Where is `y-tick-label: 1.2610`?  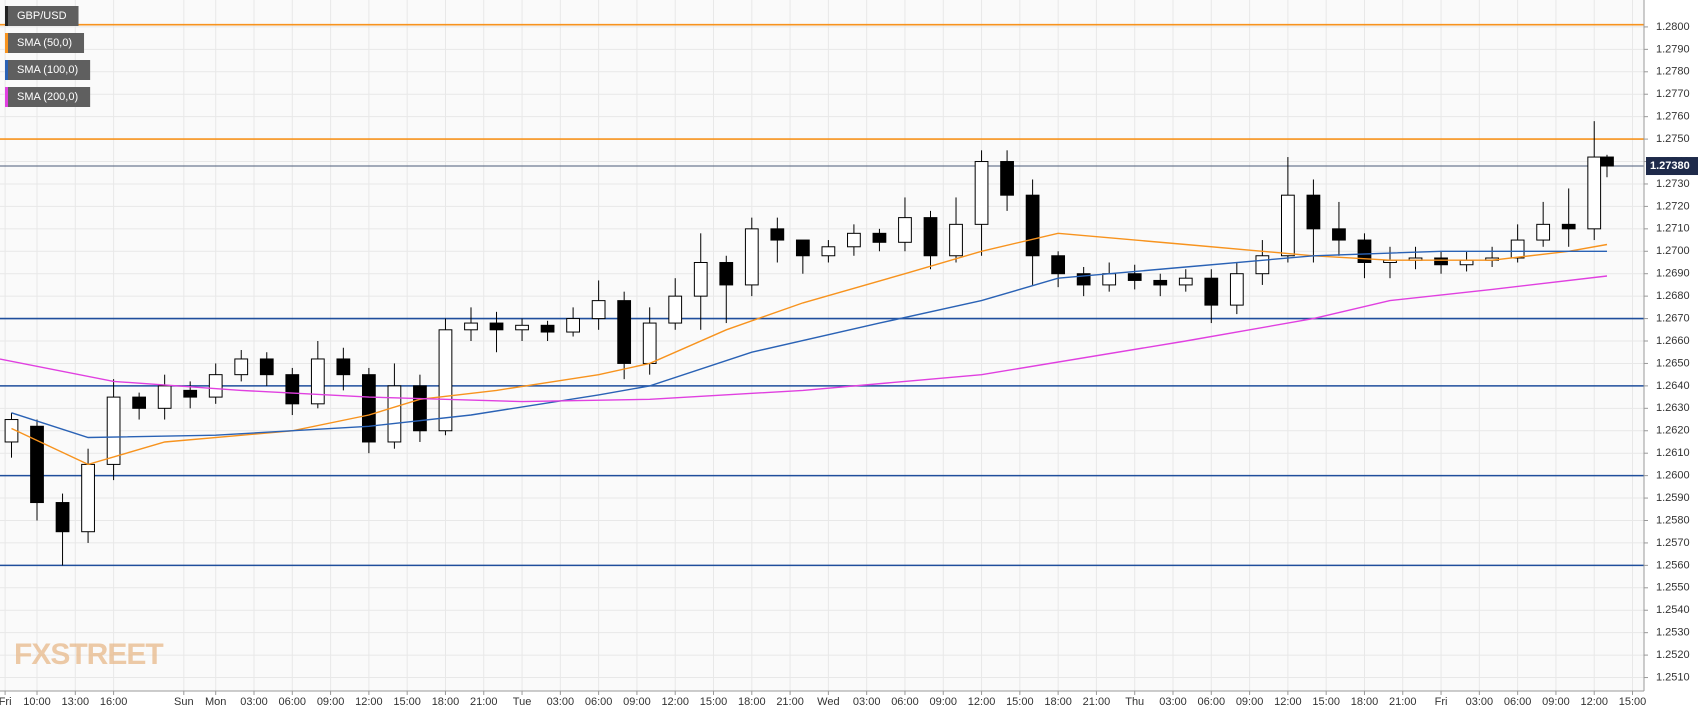 y-tick-label: 1.2610 is located at coordinates (1673, 453).